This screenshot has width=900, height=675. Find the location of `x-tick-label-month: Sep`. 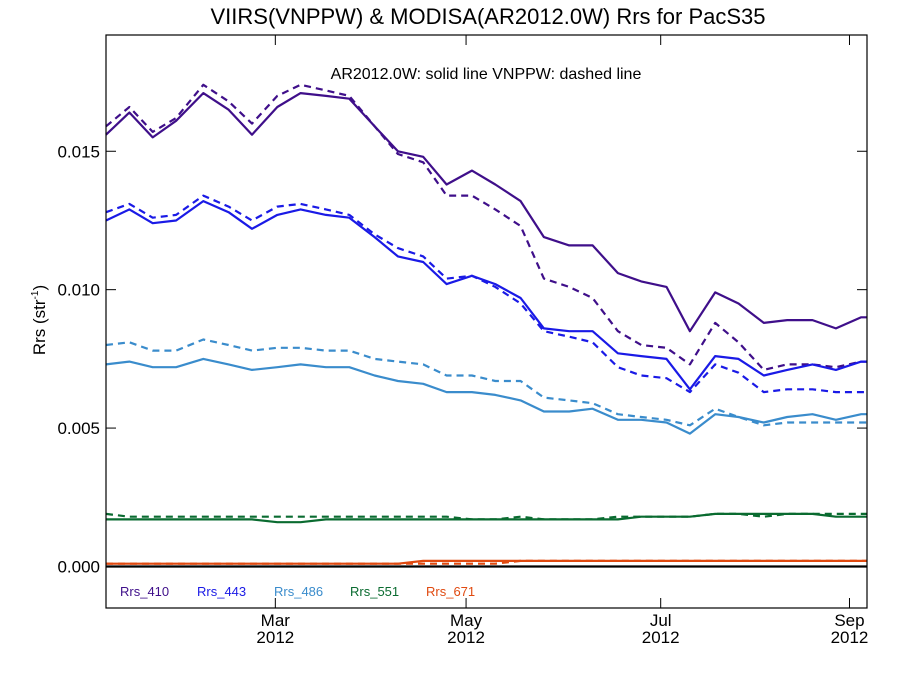

x-tick-label-month: Sep is located at coordinates (849, 620).